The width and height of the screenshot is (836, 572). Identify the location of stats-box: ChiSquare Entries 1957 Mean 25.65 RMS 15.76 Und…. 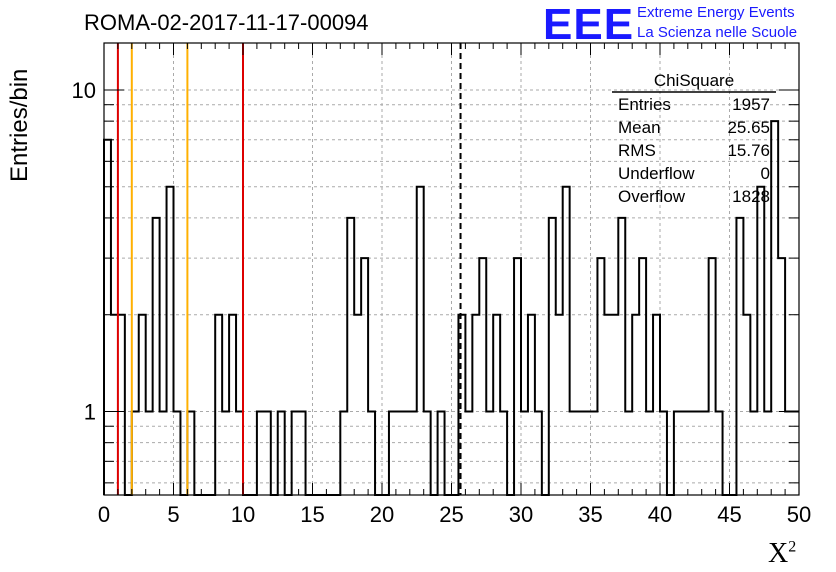
(694, 138).